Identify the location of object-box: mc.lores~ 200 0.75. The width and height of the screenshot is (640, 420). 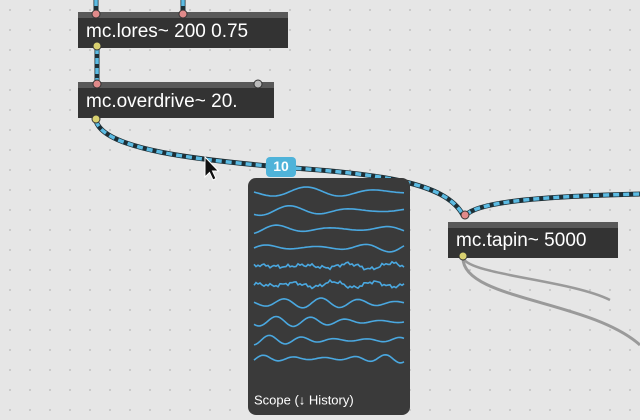
(183, 30).